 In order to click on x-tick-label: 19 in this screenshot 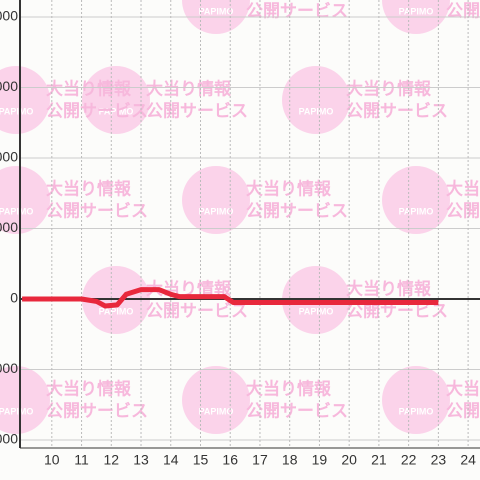, I will do `click(320, 460)`.